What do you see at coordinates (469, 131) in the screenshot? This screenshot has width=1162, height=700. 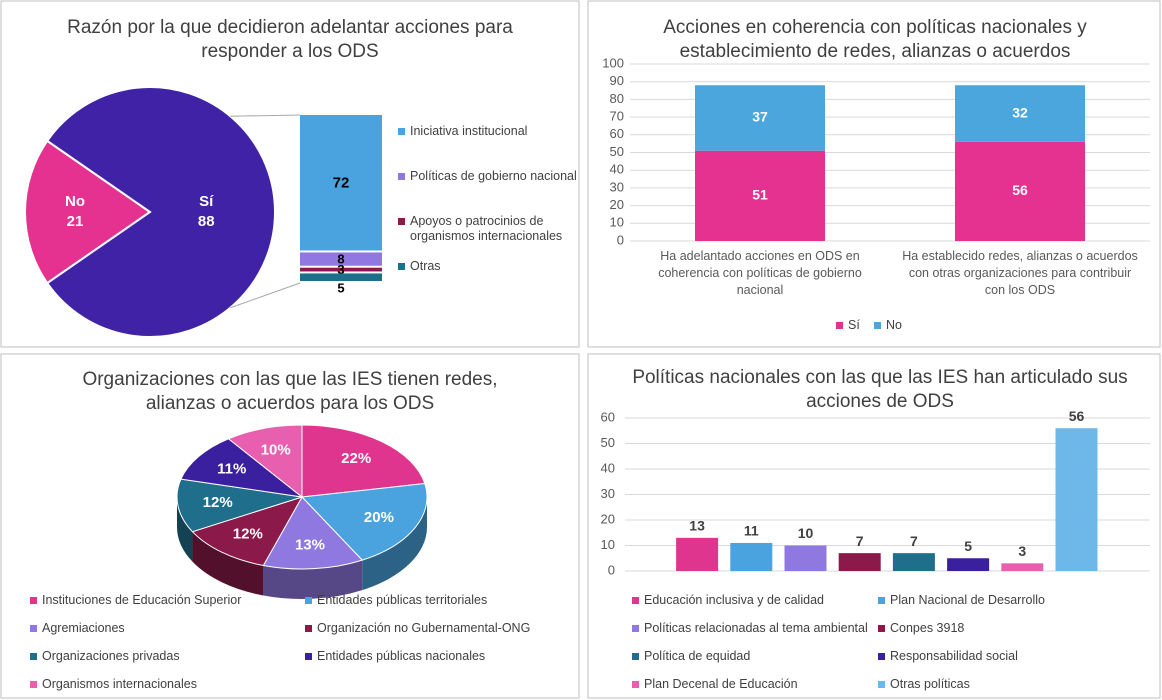 I see `legend-label: Iniciativa institucional` at bounding box center [469, 131].